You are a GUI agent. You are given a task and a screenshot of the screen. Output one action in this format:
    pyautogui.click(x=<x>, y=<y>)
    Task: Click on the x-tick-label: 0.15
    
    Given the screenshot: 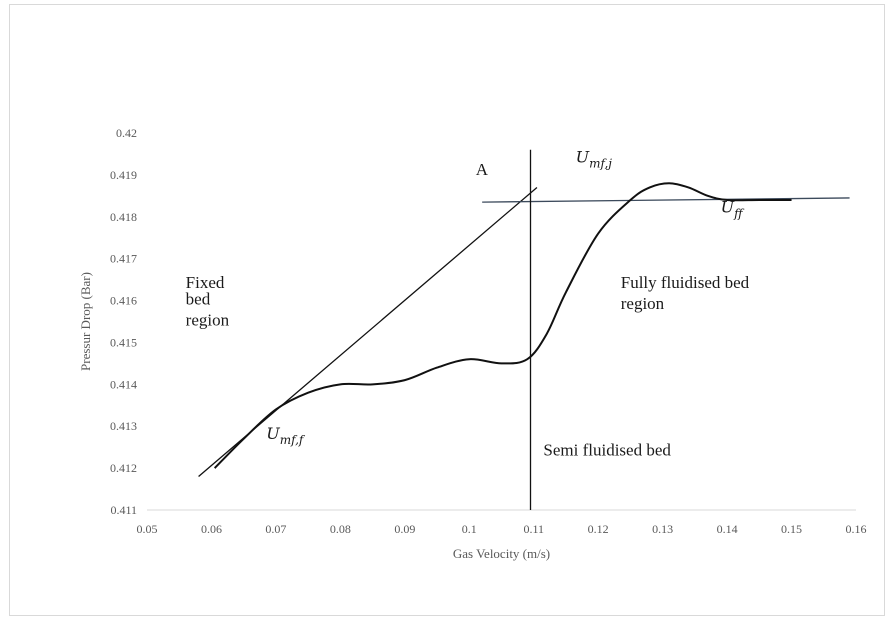 What is the action you would take?
    pyautogui.click(x=791, y=529)
    